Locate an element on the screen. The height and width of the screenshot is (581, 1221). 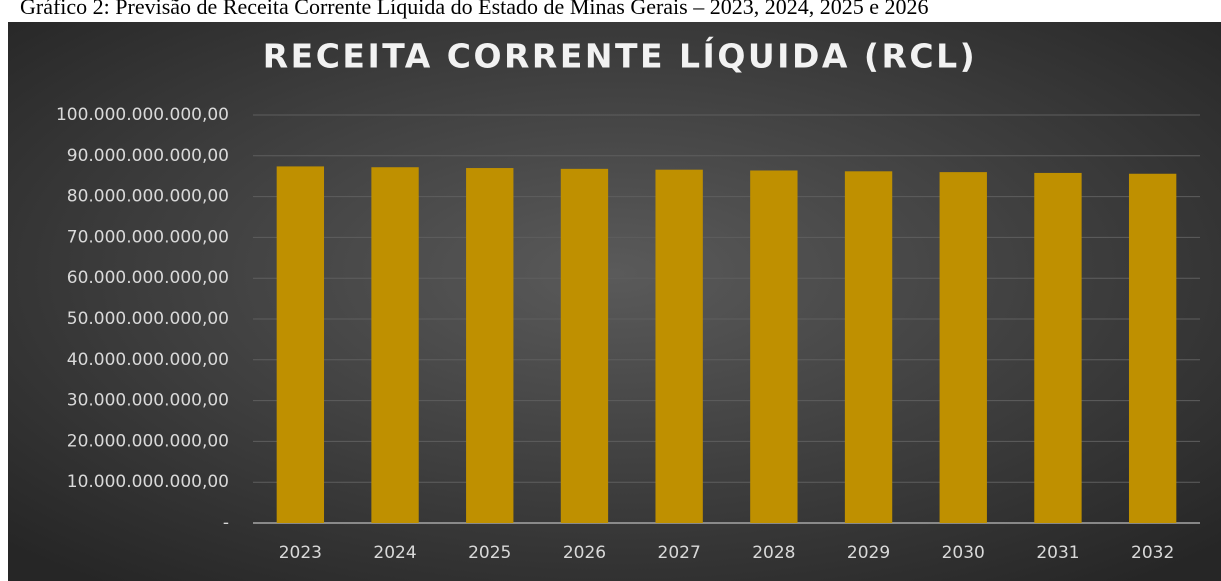
x-tick-label: 2031 is located at coordinates (1057, 553).